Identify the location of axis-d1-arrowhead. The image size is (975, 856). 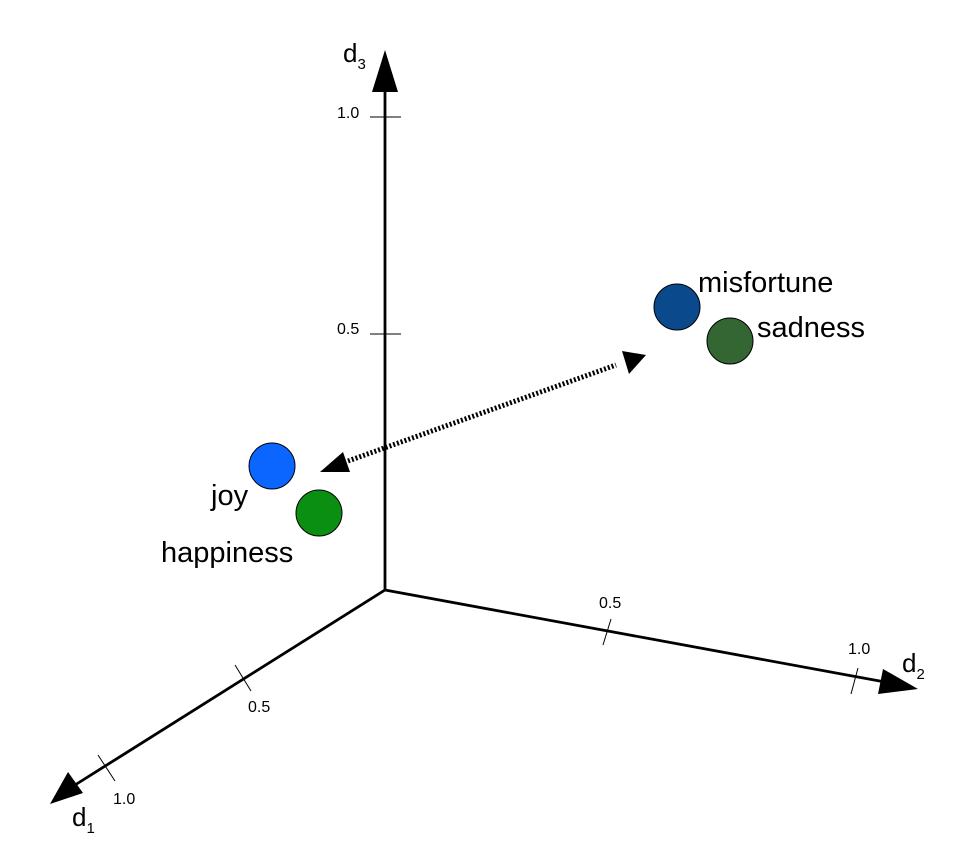
(66, 788).